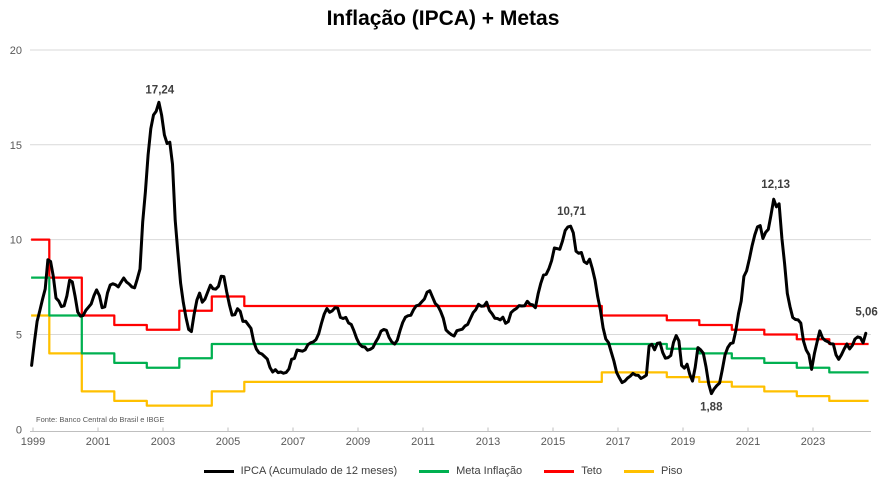 The height and width of the screenshot is (482, 886). I want to click on y-tick-label: 10, so click(16, 241).